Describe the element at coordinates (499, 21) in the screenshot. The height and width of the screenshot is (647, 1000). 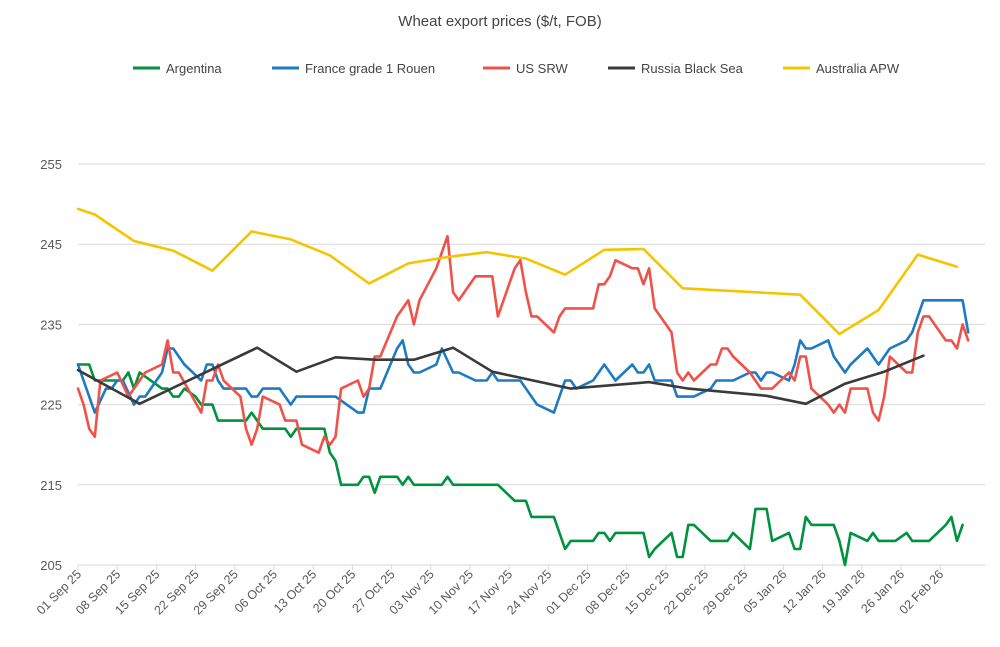
I see `chart-title: Wheat export prices ($/t, FOB)` at that location.